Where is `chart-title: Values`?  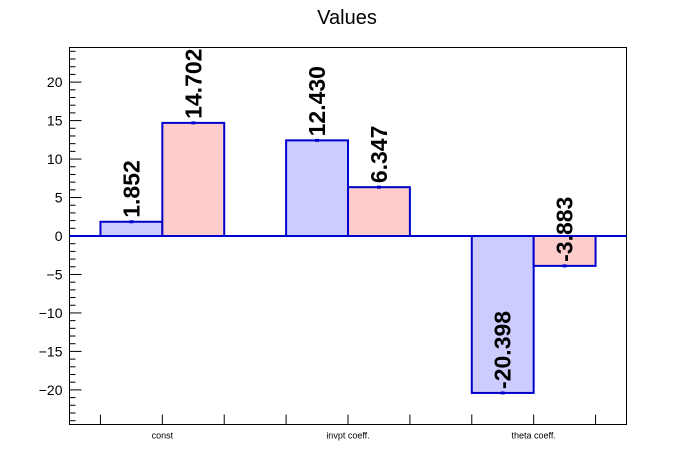
chart-title: Values is located at coordinates (347, 18).